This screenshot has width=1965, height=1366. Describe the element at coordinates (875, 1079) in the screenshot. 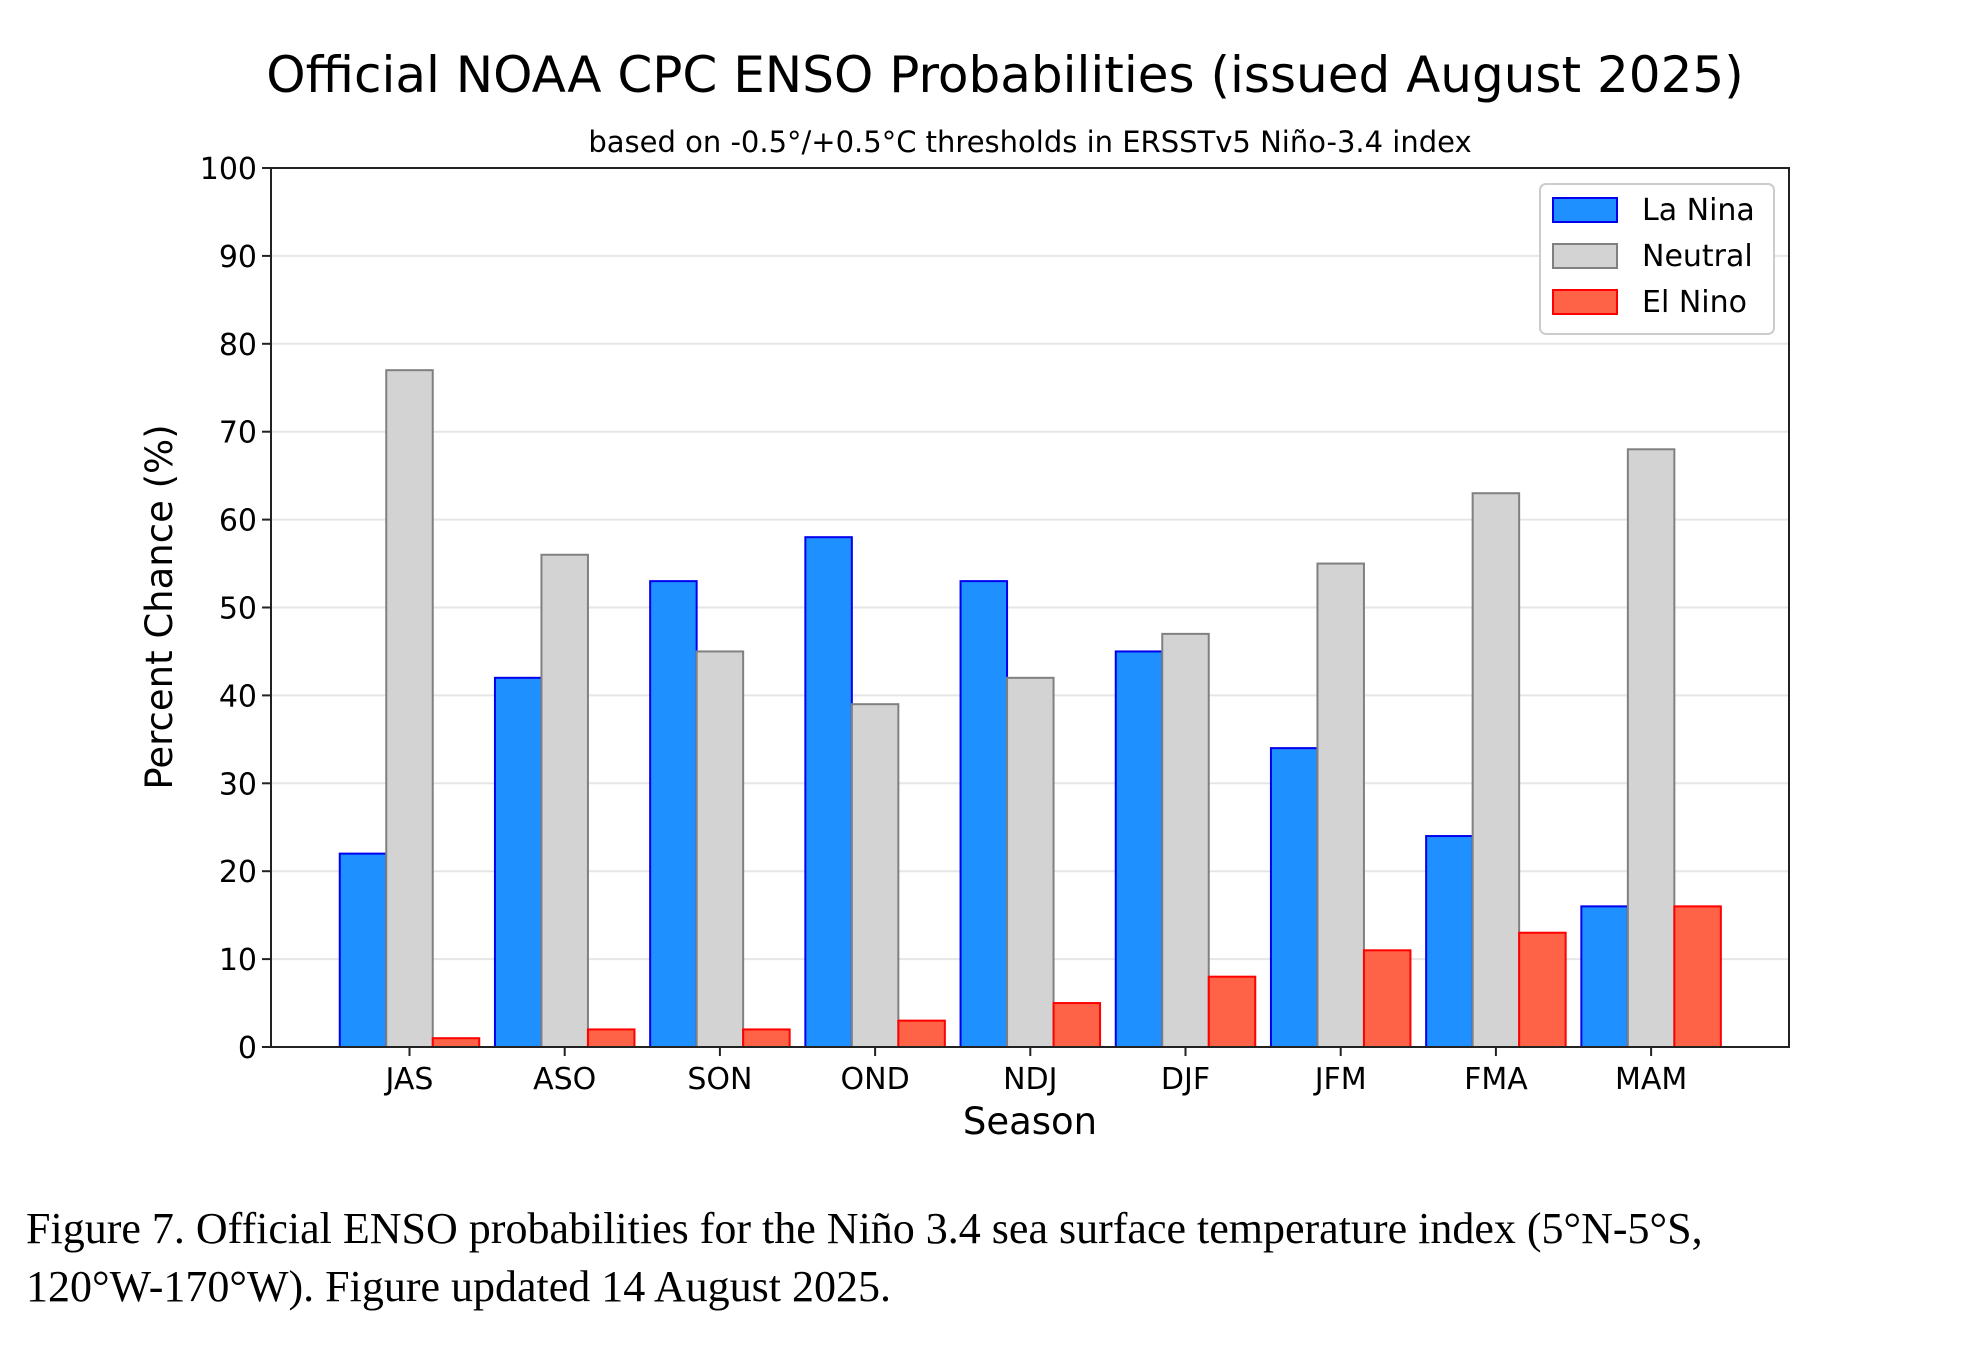

I see `x-tick-label: OND` at that location.